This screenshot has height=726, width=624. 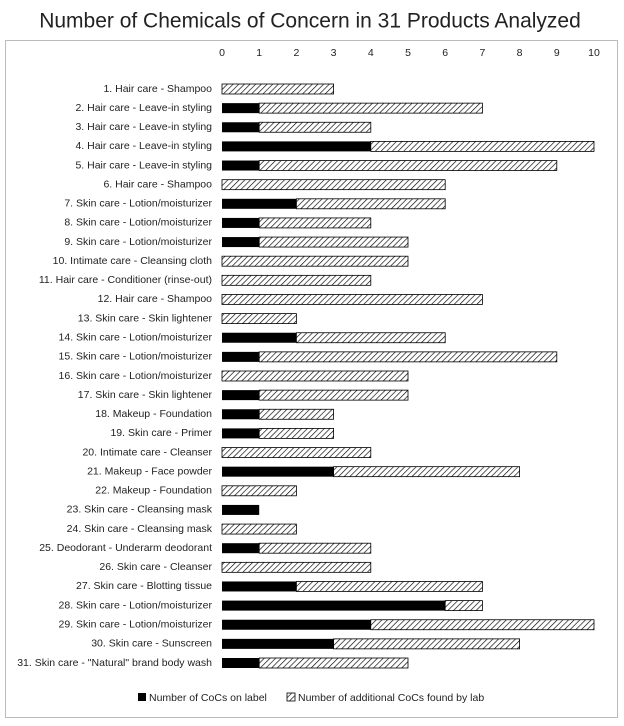 What do you see at coordinates (145, 318) in the screenshot?
I see `category-label: 13. Skin care - Skin lightener` at bounding box center [145, 318].